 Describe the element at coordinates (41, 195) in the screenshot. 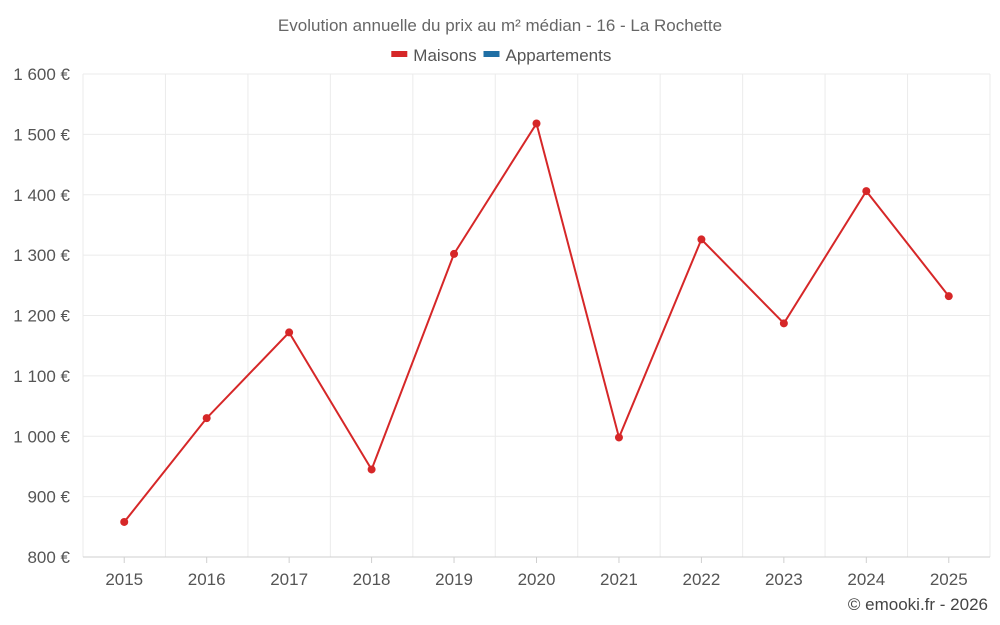

I see `y-tick-label: 1 400 €` at that location.